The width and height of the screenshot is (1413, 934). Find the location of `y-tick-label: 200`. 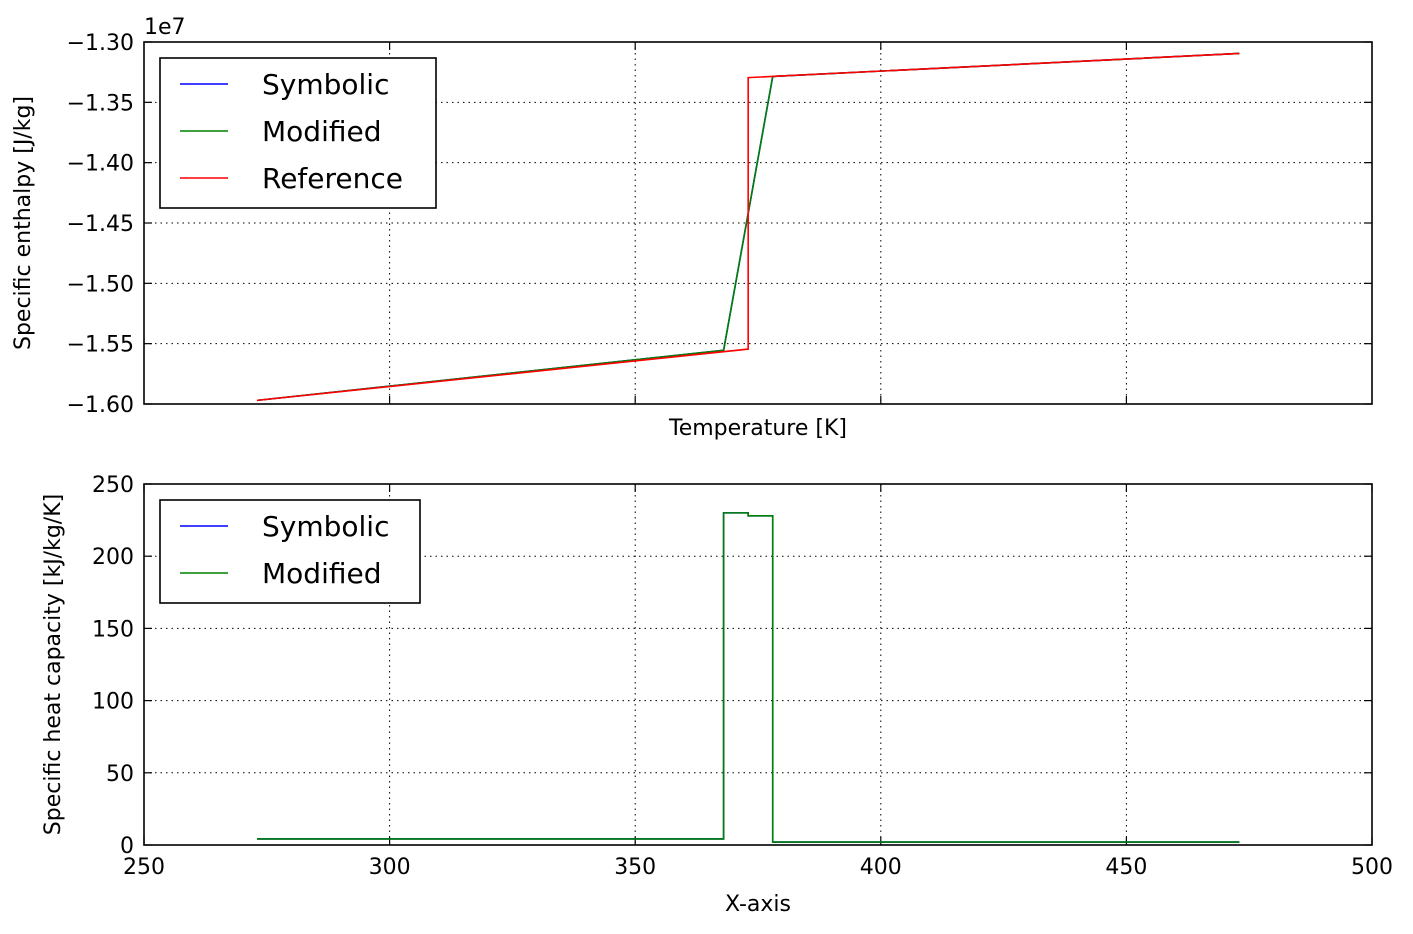

y-tick-label: 200 is located at coordinates (113, 557).